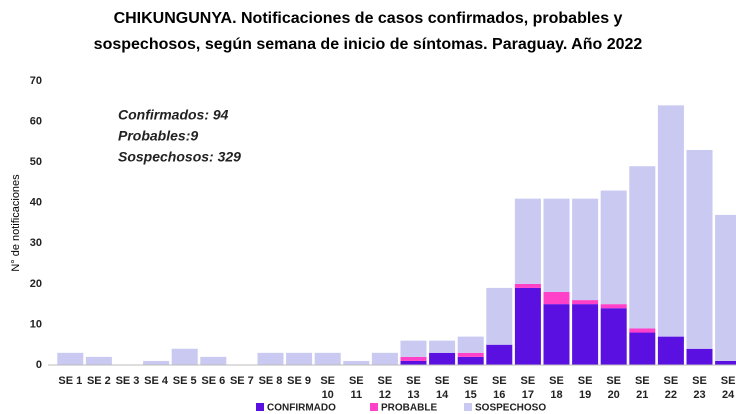 The height and width of the screenshot is (414, 736). I want to click on x-tick-label: SE 8, so click(270, 381).